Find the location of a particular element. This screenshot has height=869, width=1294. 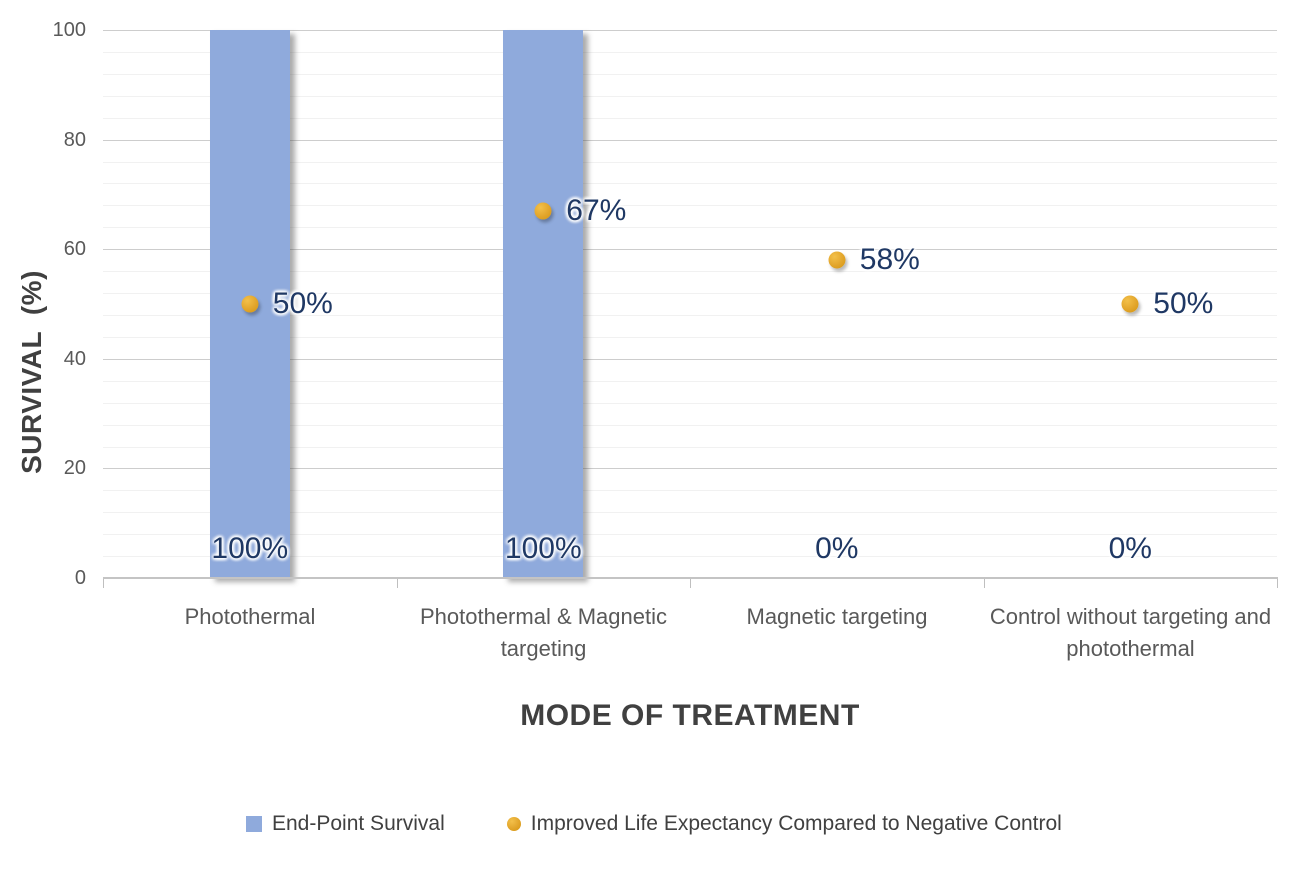

legend-label-end-point-survival: End-Point Survival is located at coordinates (358, 823).